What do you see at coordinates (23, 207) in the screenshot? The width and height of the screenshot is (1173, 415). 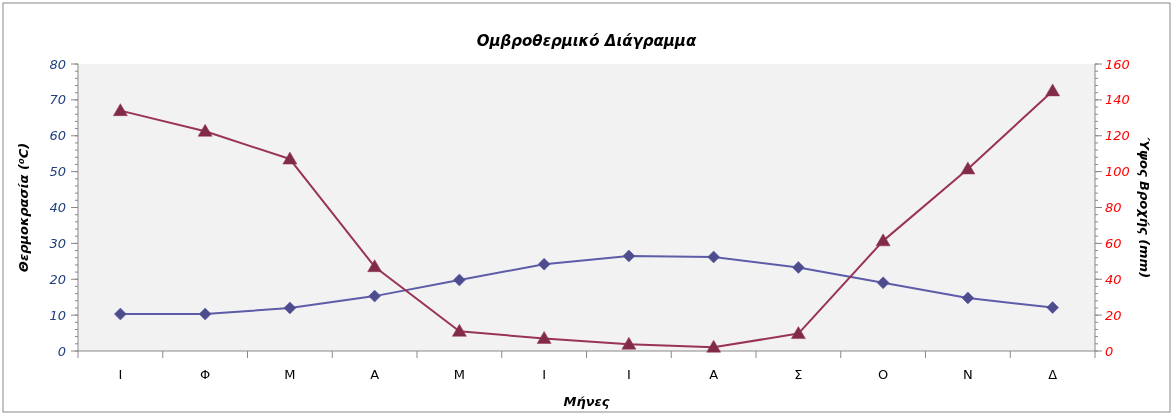 I see `y-axis-title: Θερμοκρασία (⁰C)` at bounding box center [23, 207].